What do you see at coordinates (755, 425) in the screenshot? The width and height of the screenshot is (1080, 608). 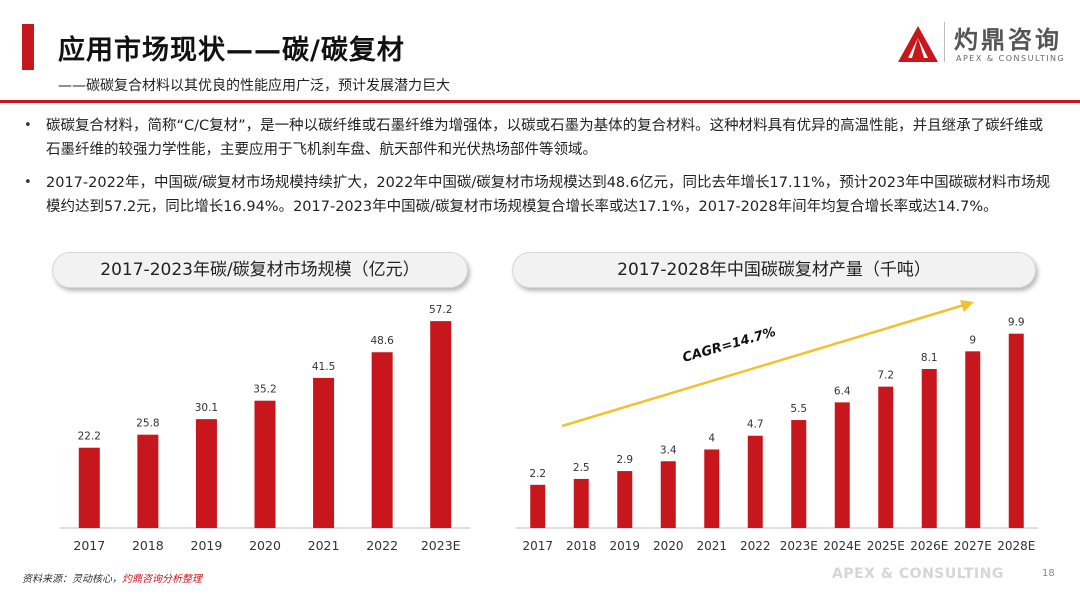 I see `data-label: 4.7` at bounding box center [755, 425].